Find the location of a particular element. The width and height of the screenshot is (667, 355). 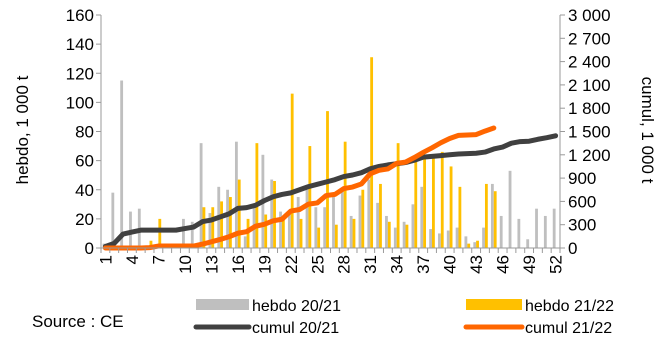

legend-label: cumul 21/22 is located at coordinates (568, 328).